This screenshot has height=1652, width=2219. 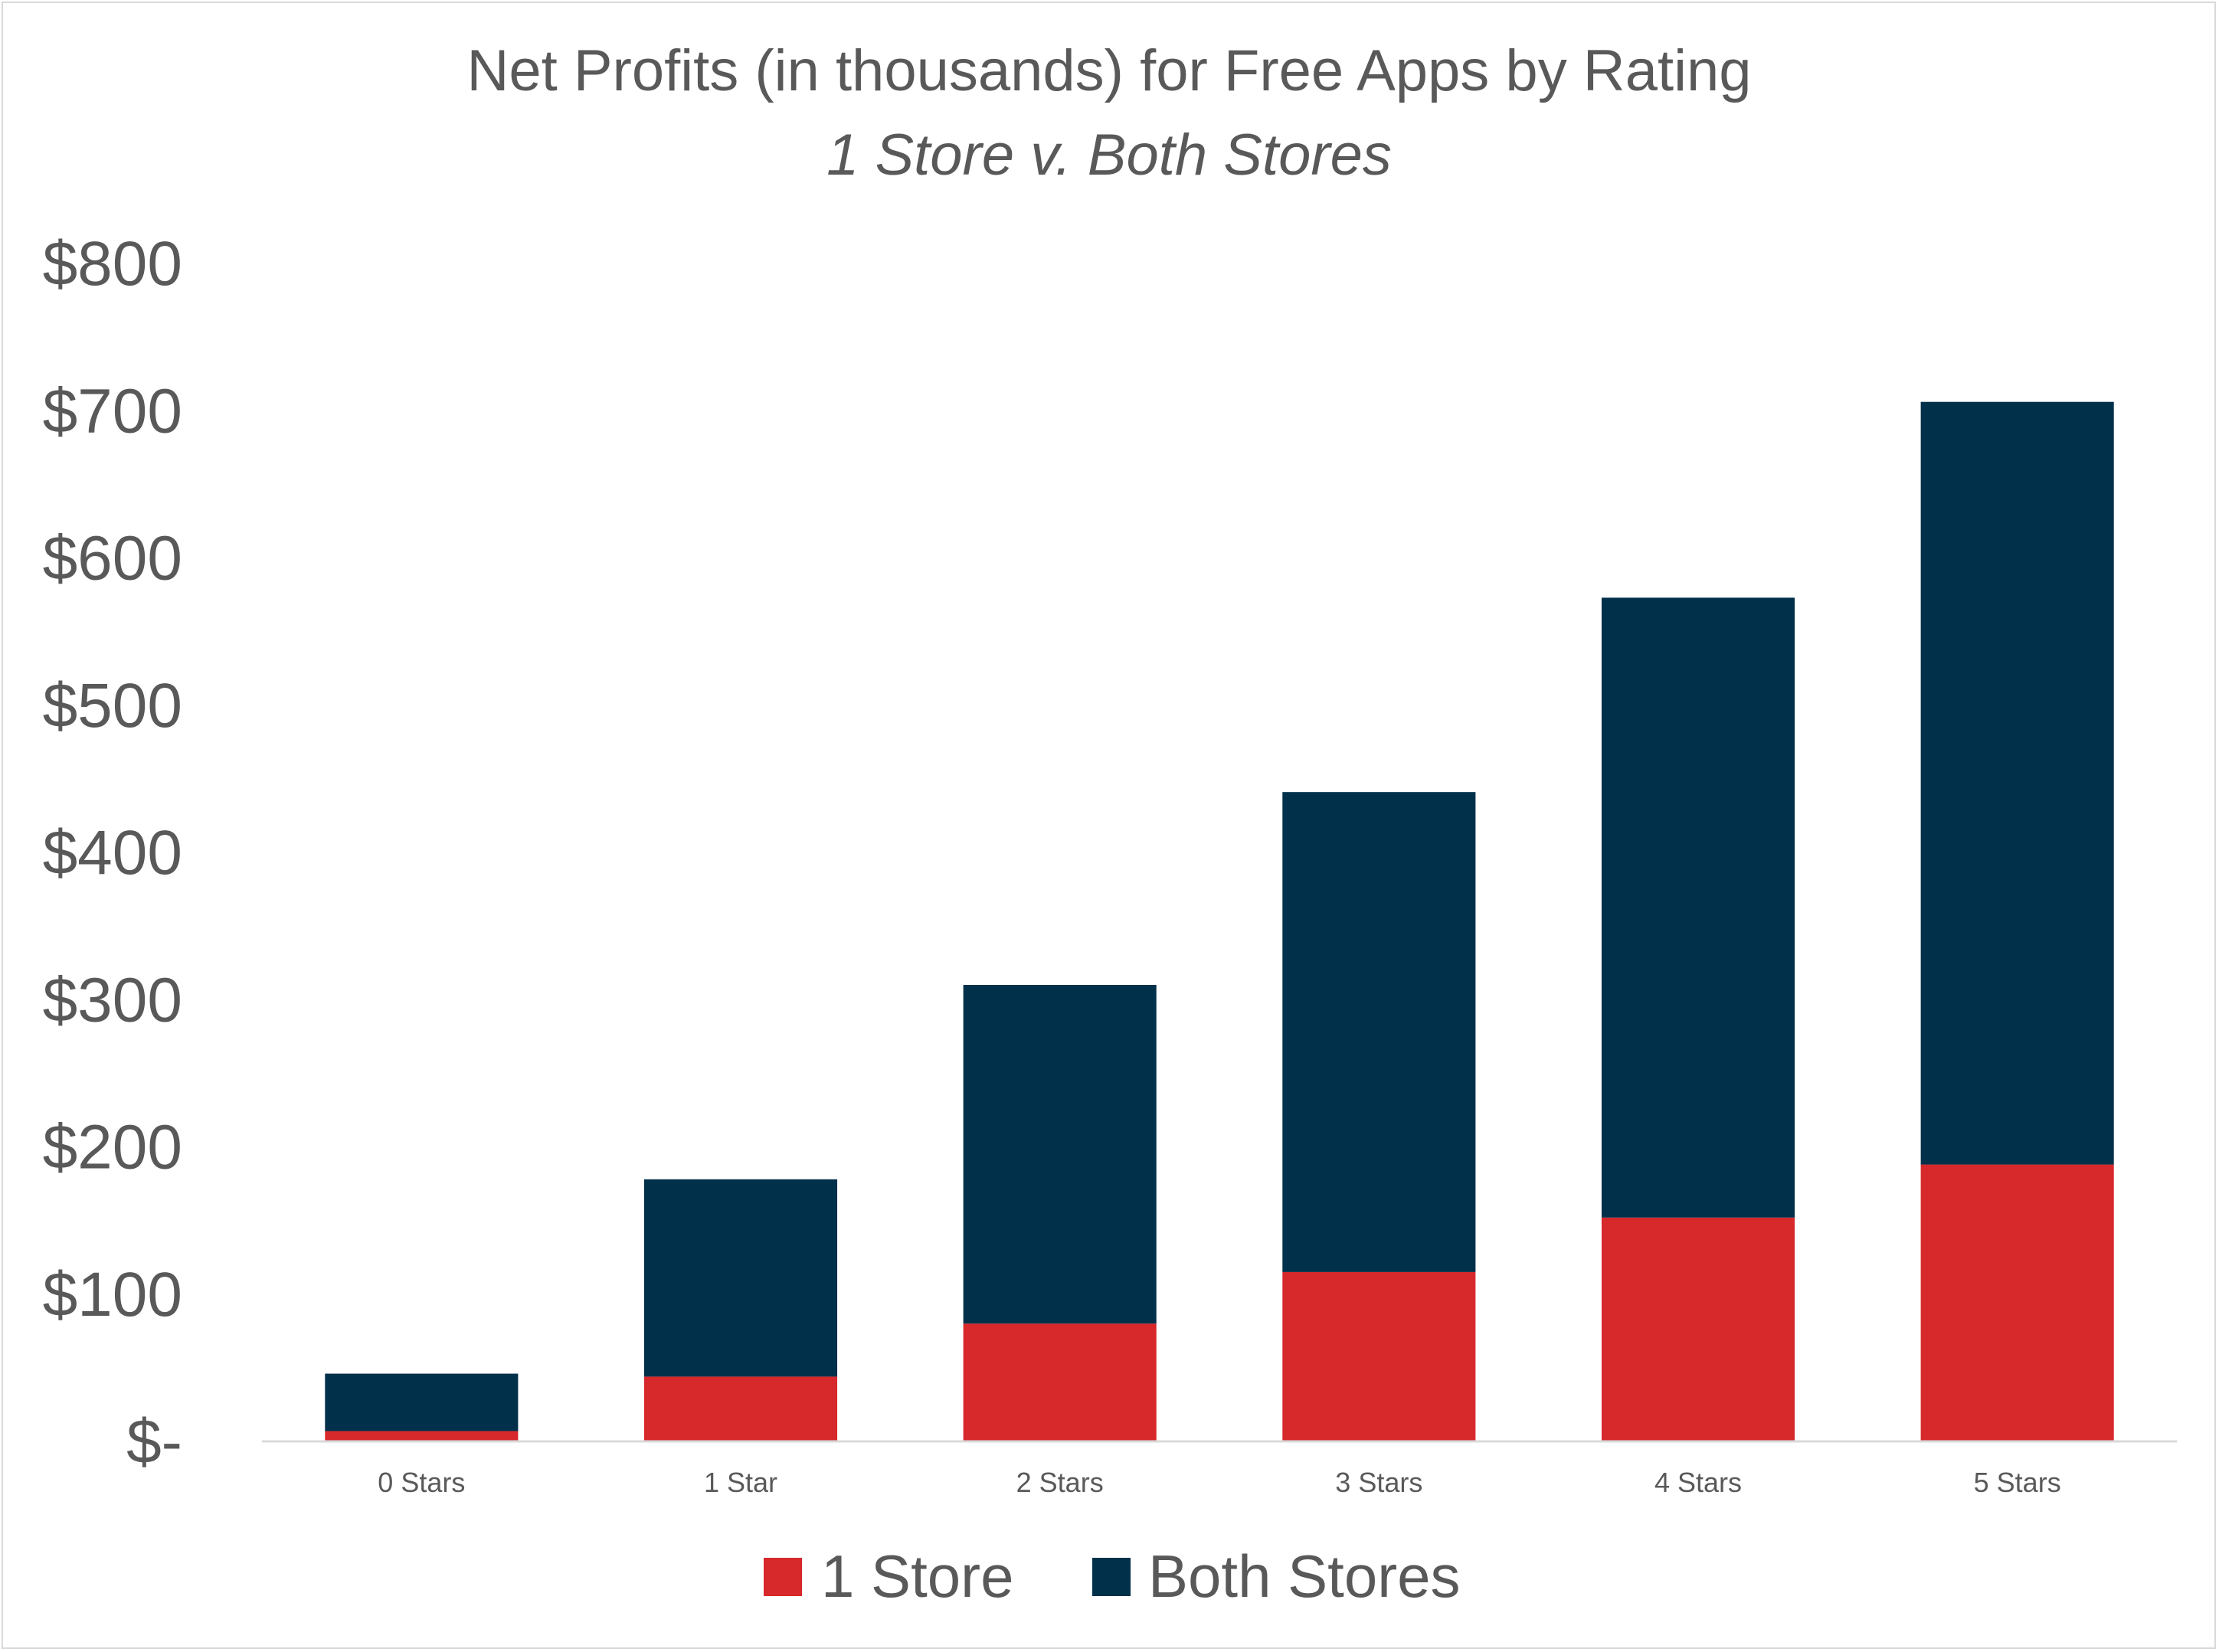 What do you see at coordinates (112, 706) in the screenshot?
I see `y-tick-label: $500` at bounding box center [112, 706].